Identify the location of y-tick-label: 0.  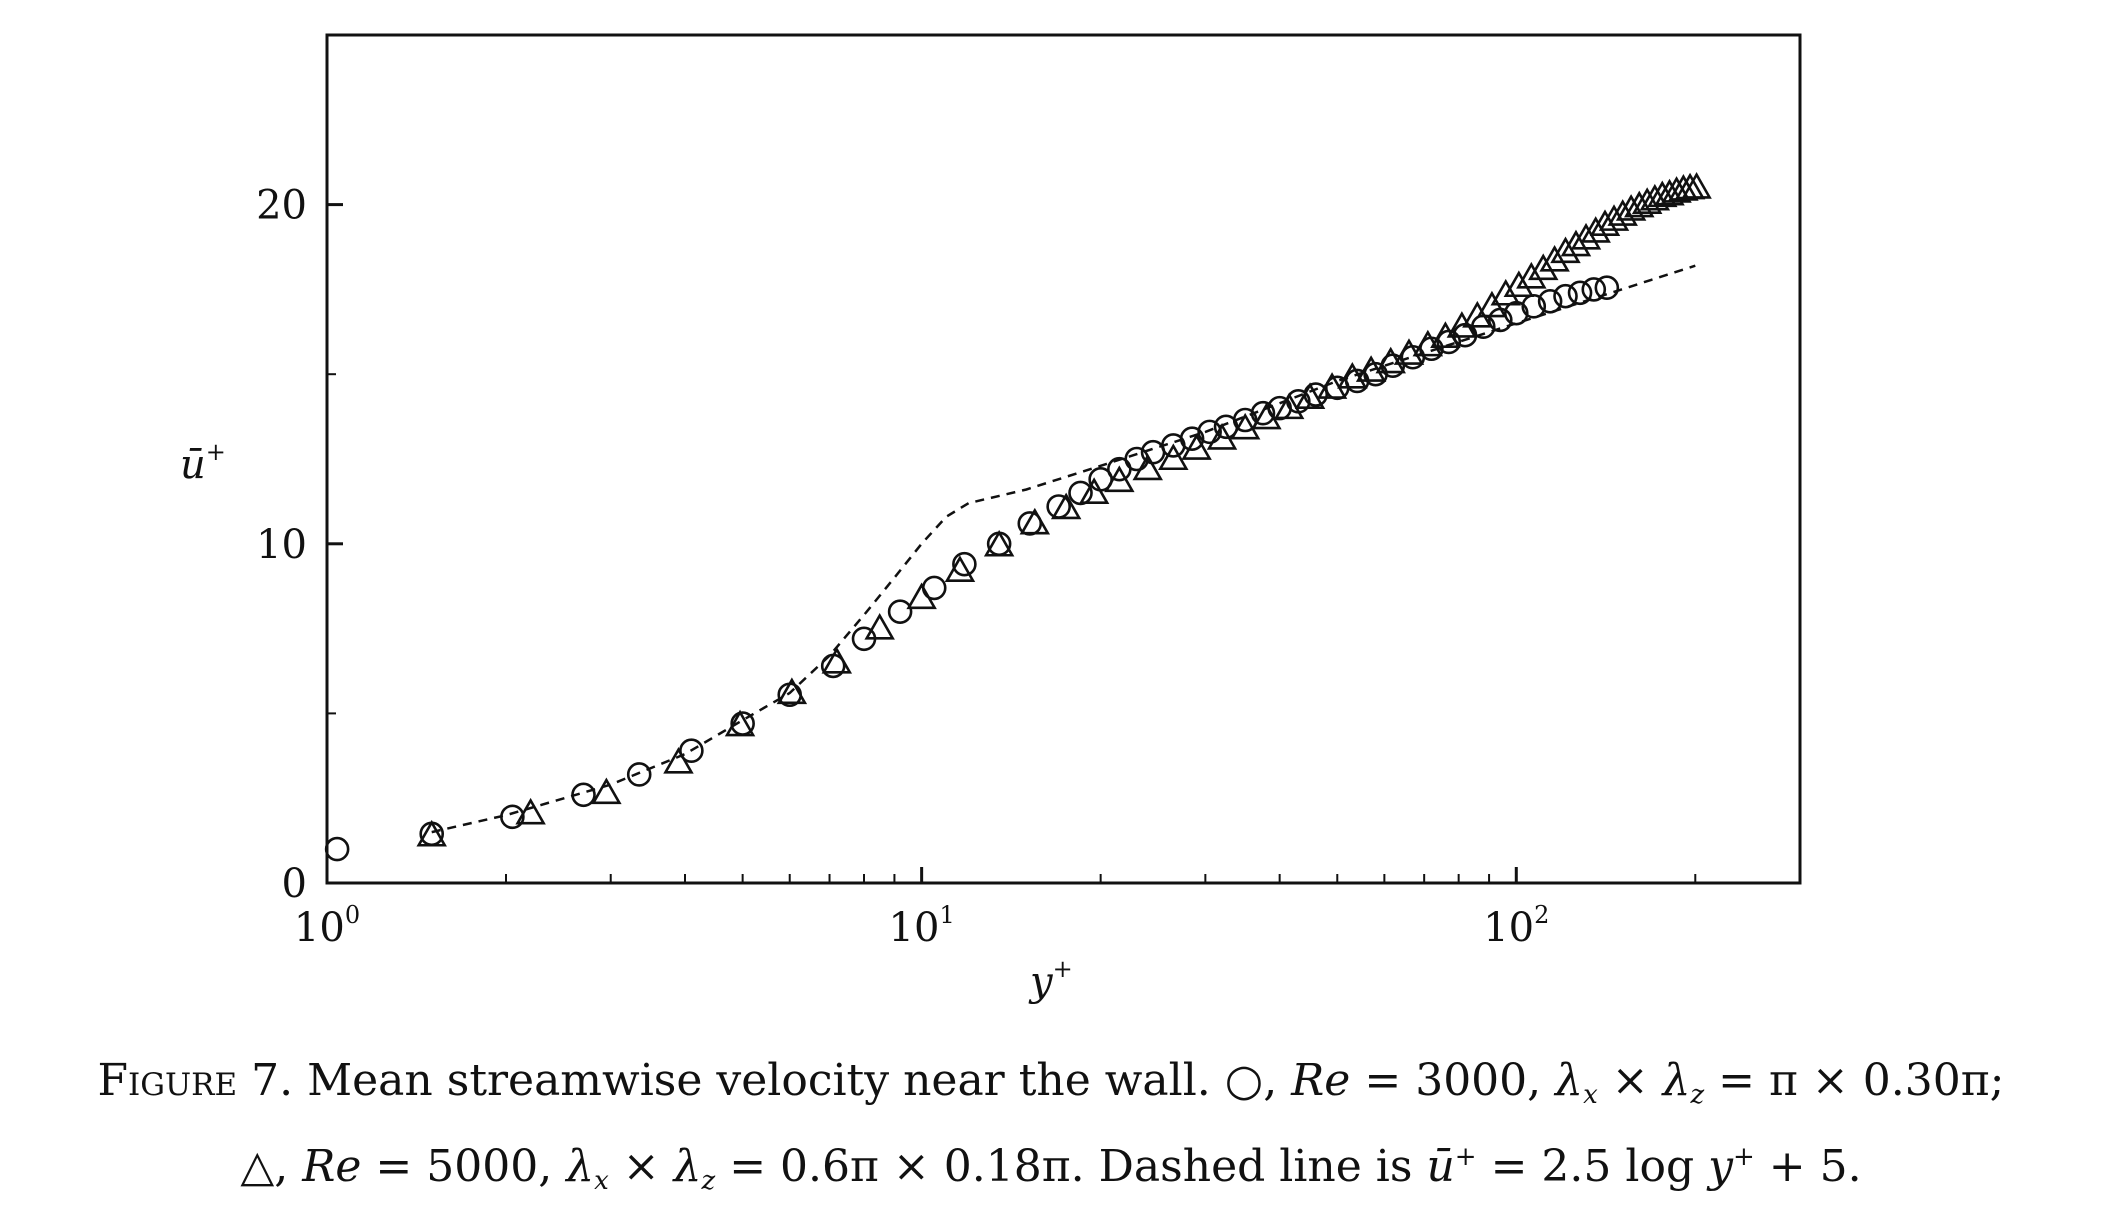
(294, 884).